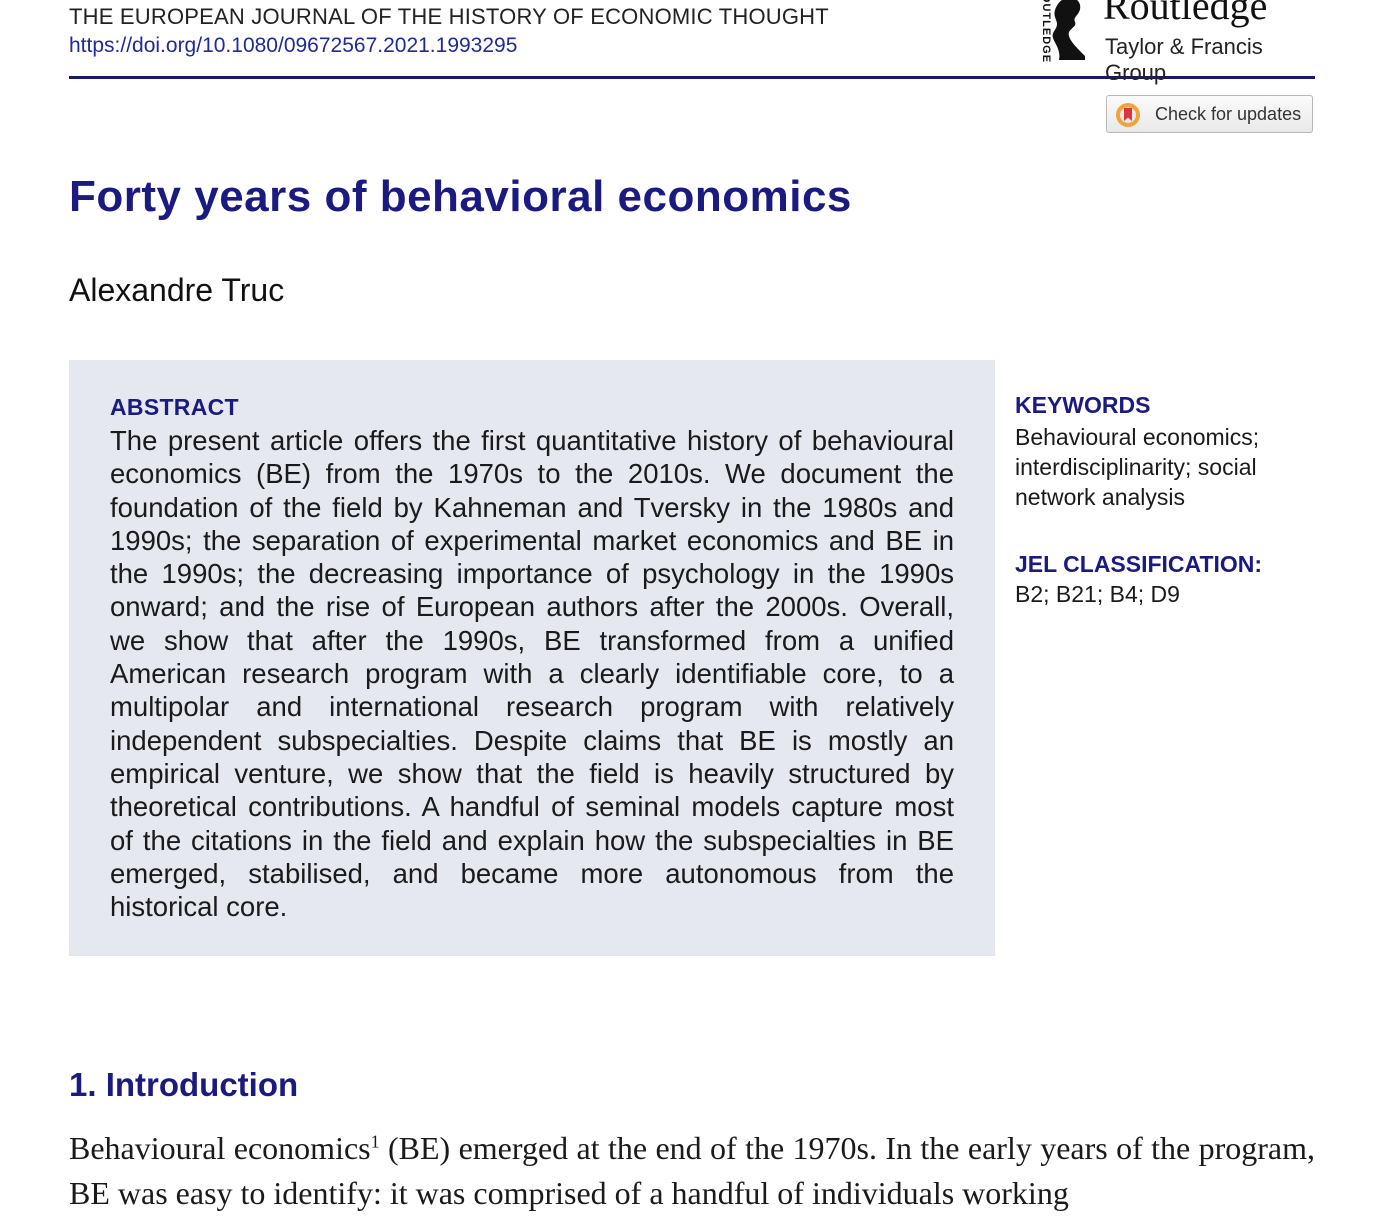  Describe the element at coordinates (692, 77) in the screenshot. I see `header-rule` at that location.